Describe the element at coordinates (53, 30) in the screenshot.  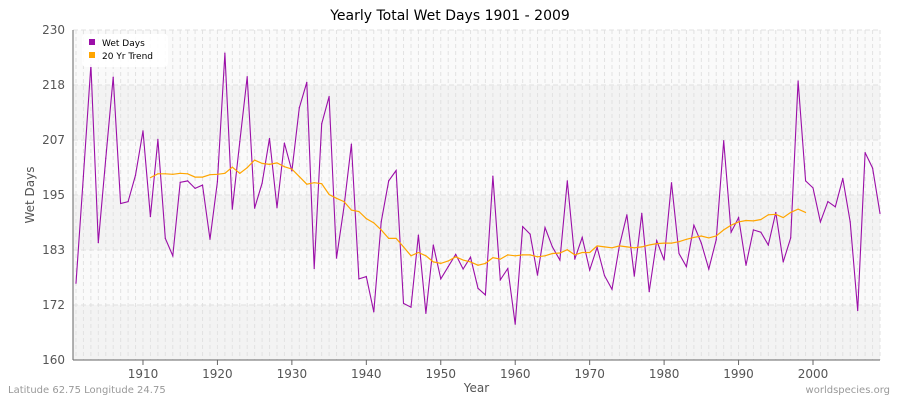
I see `y-tick-label: 230` at that location.